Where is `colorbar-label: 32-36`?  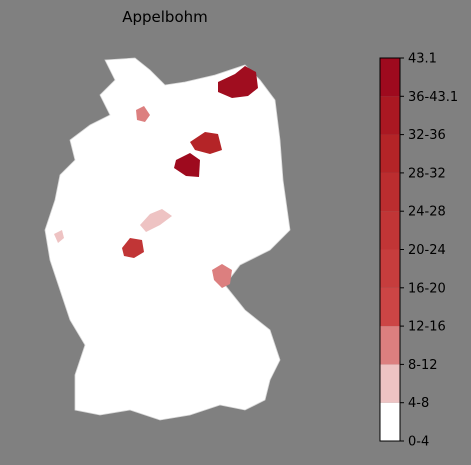 colorbar-label: 32-36 is located at coordinates (427, 135).